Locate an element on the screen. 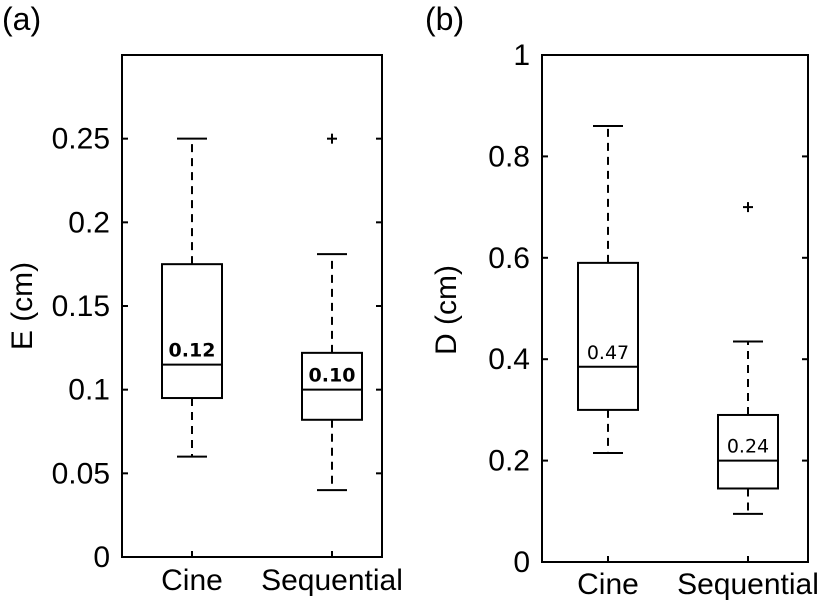 This screenshot has height=602, width=819. y-tick-label: 0.8 is located at coordinates (509, 156).